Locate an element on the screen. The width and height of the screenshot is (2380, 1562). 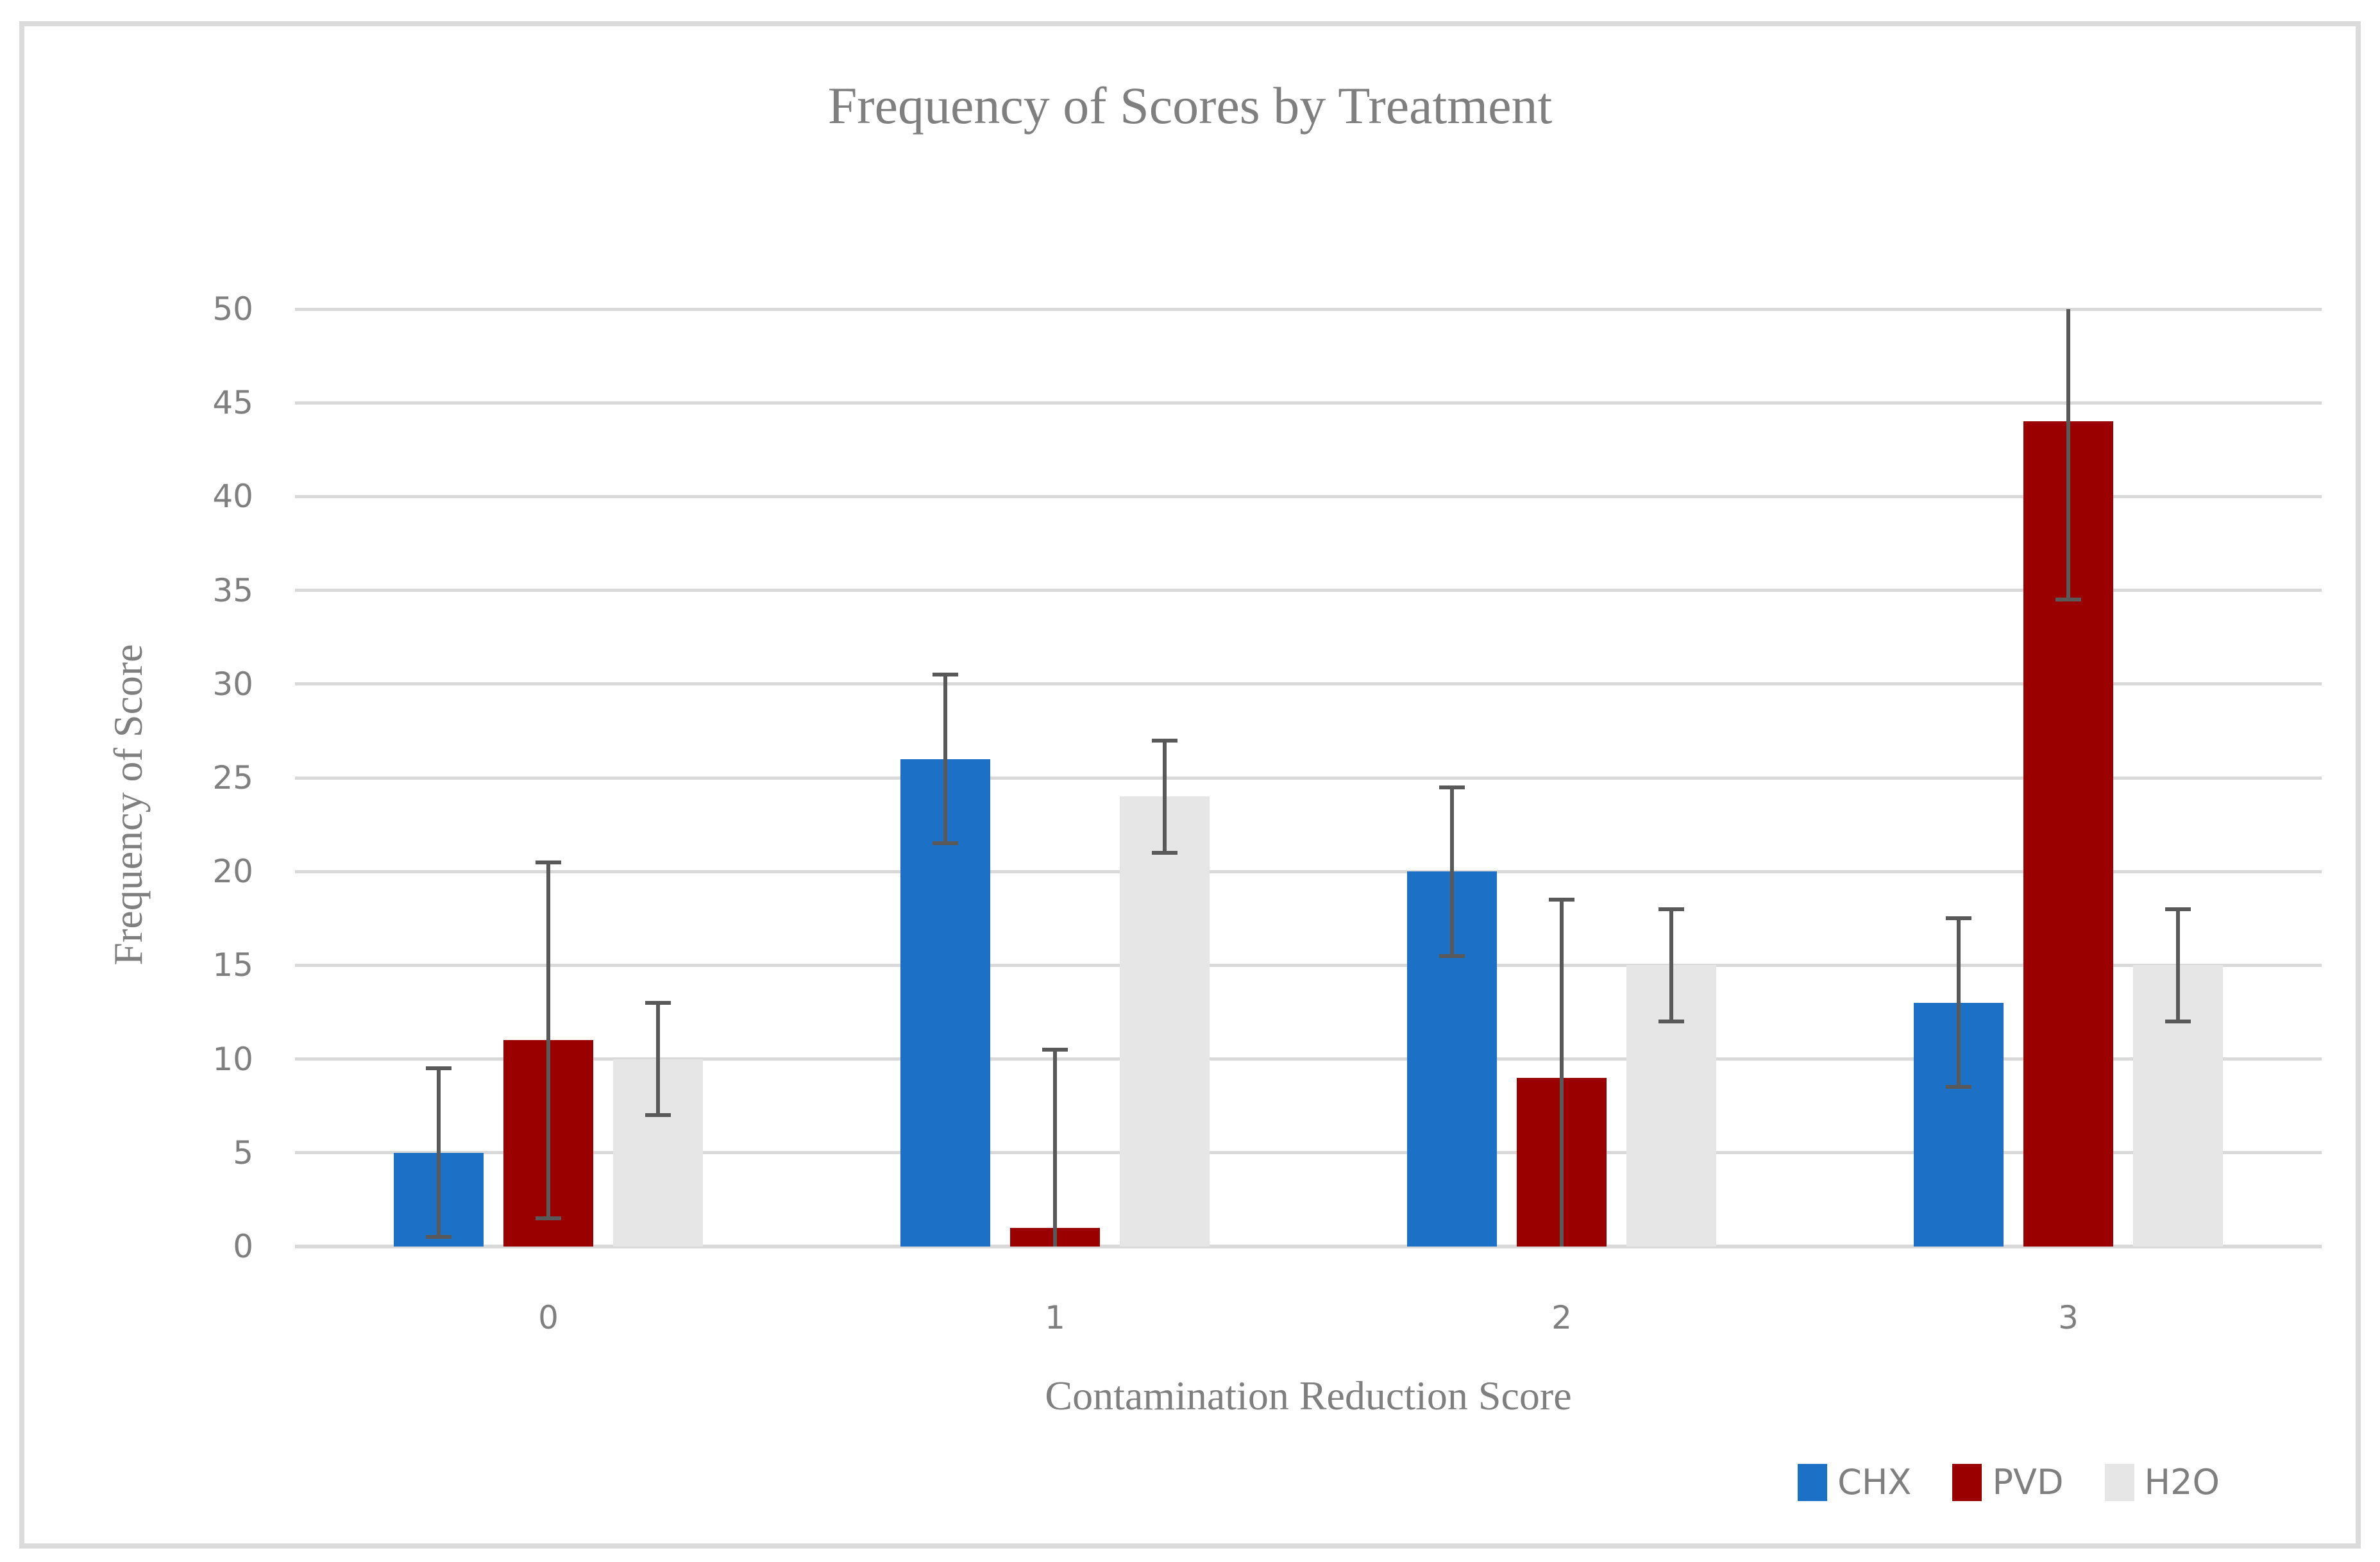
legend-item-pvd: PVD is located at coordinates (2008, 1482).